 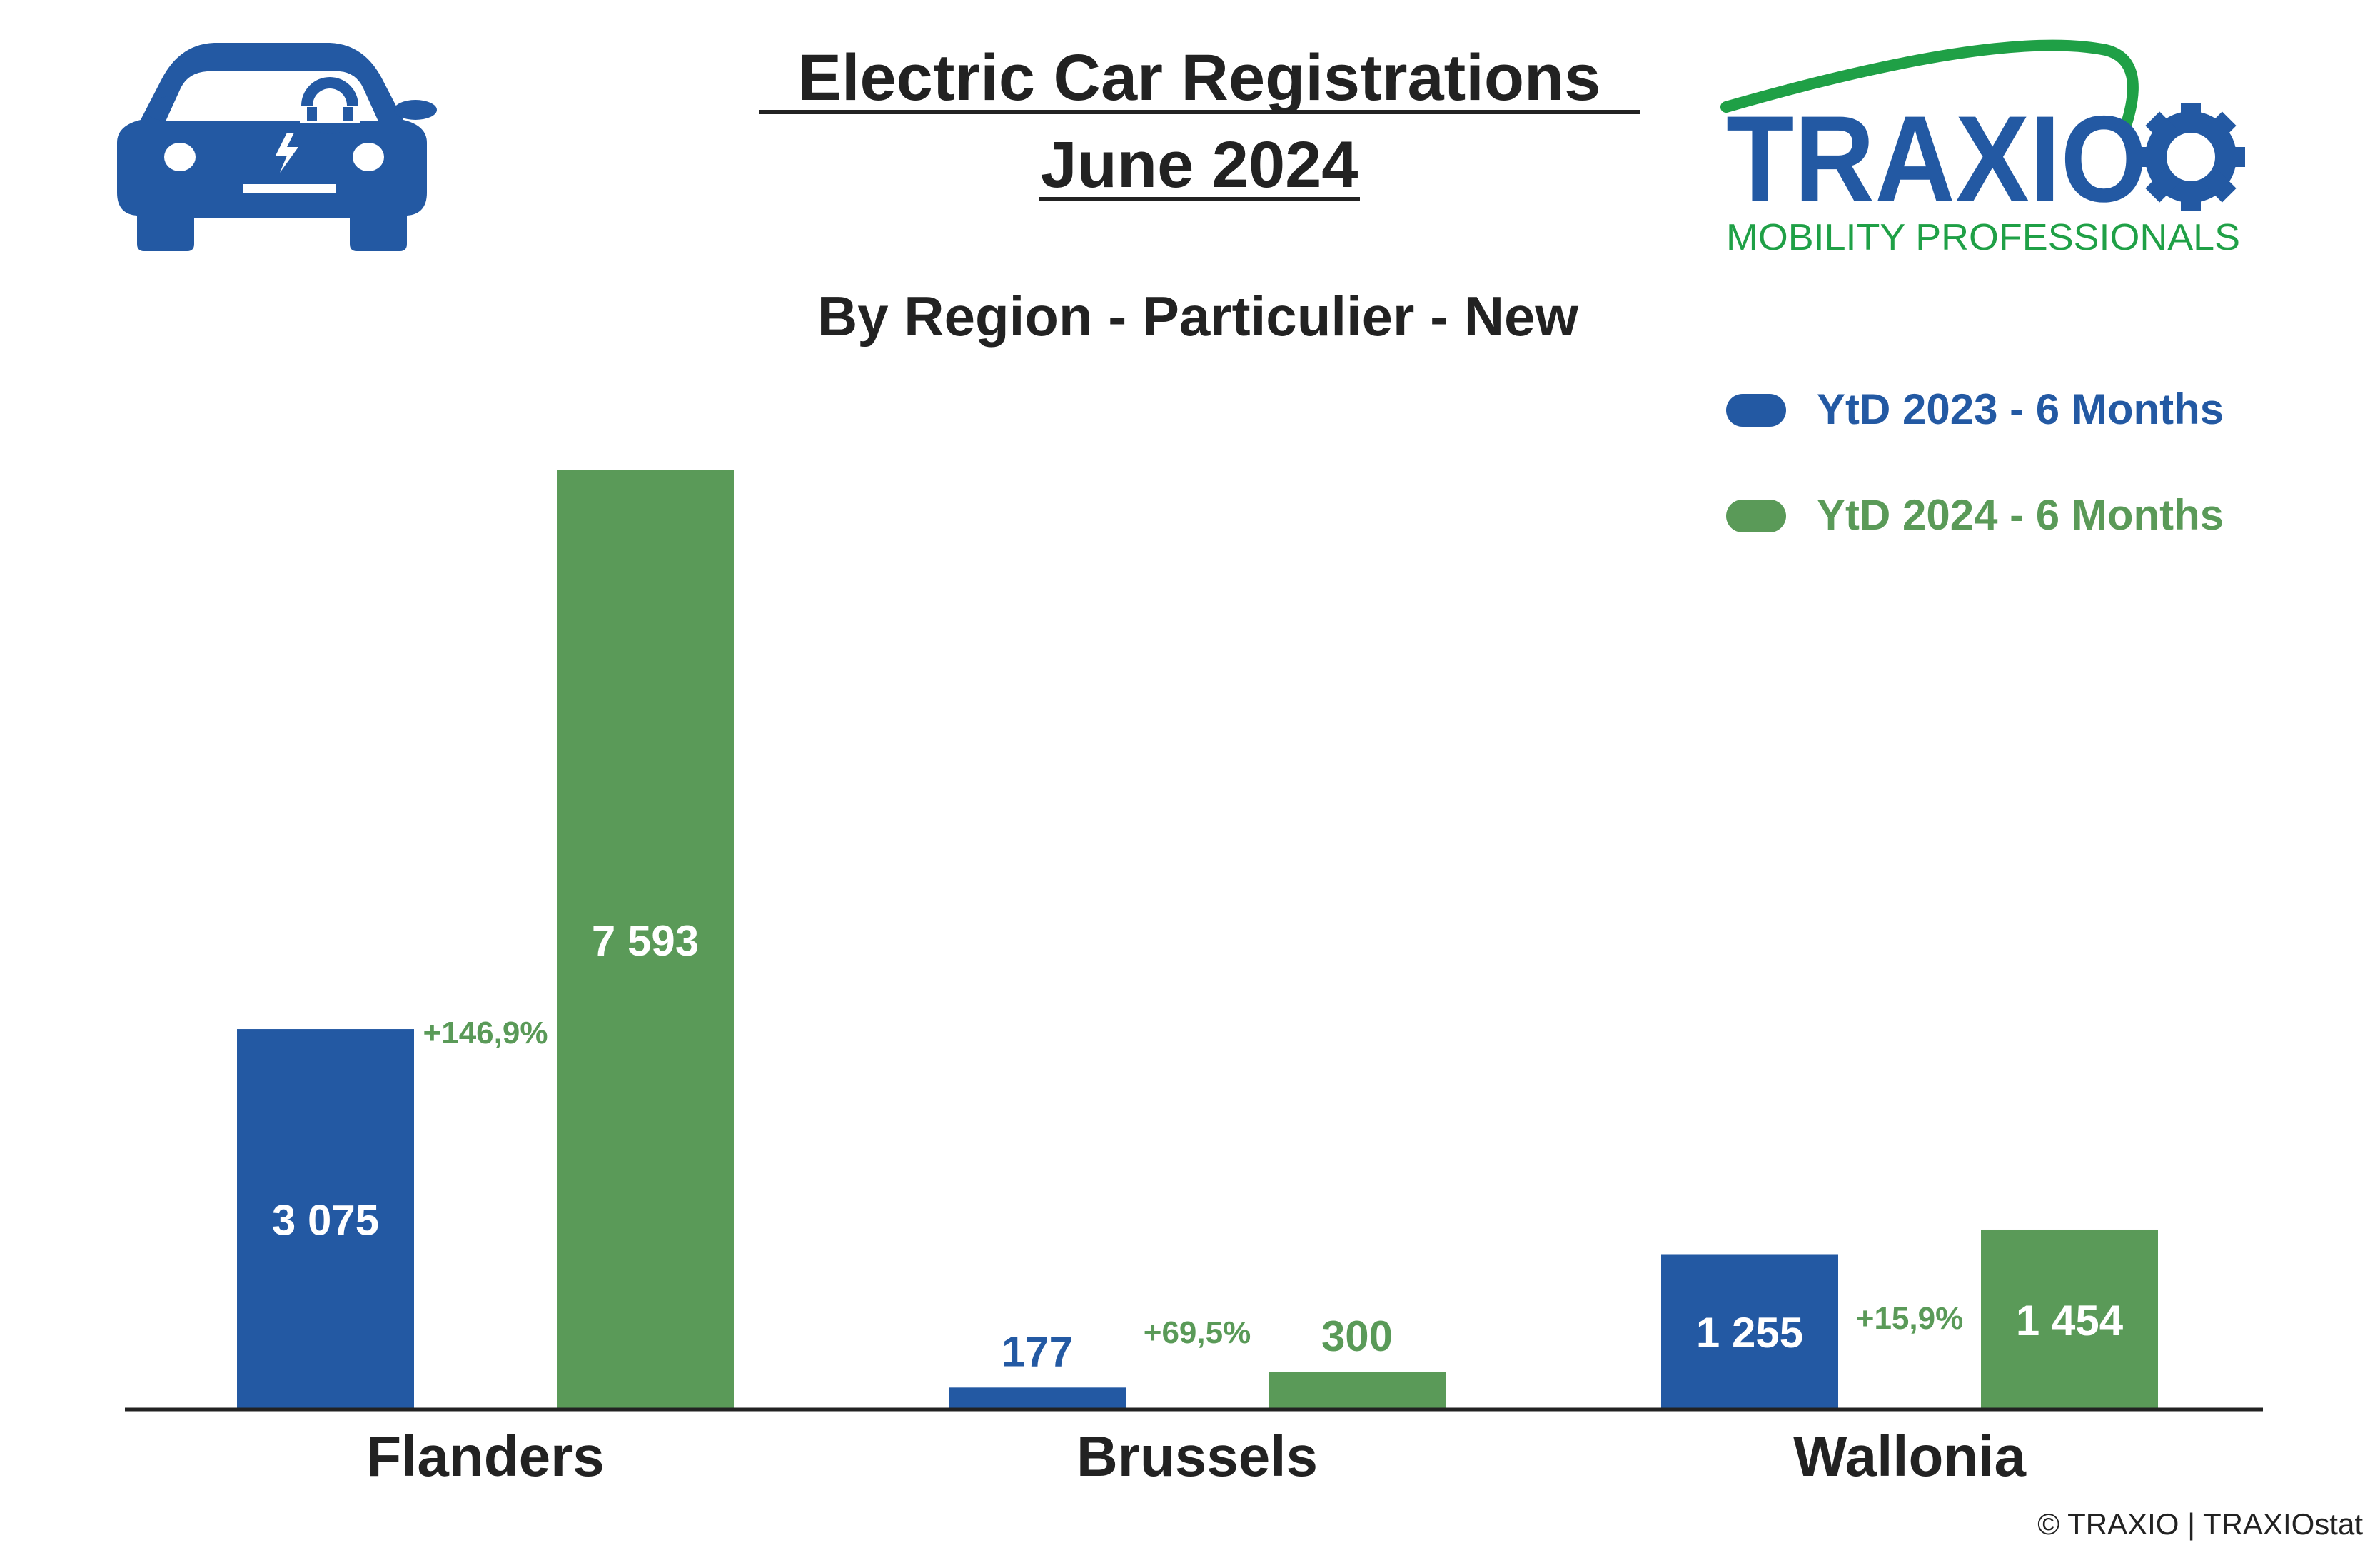 I want to click on change-label-brussels: +69,5%, so click(x=1197, y=1332).